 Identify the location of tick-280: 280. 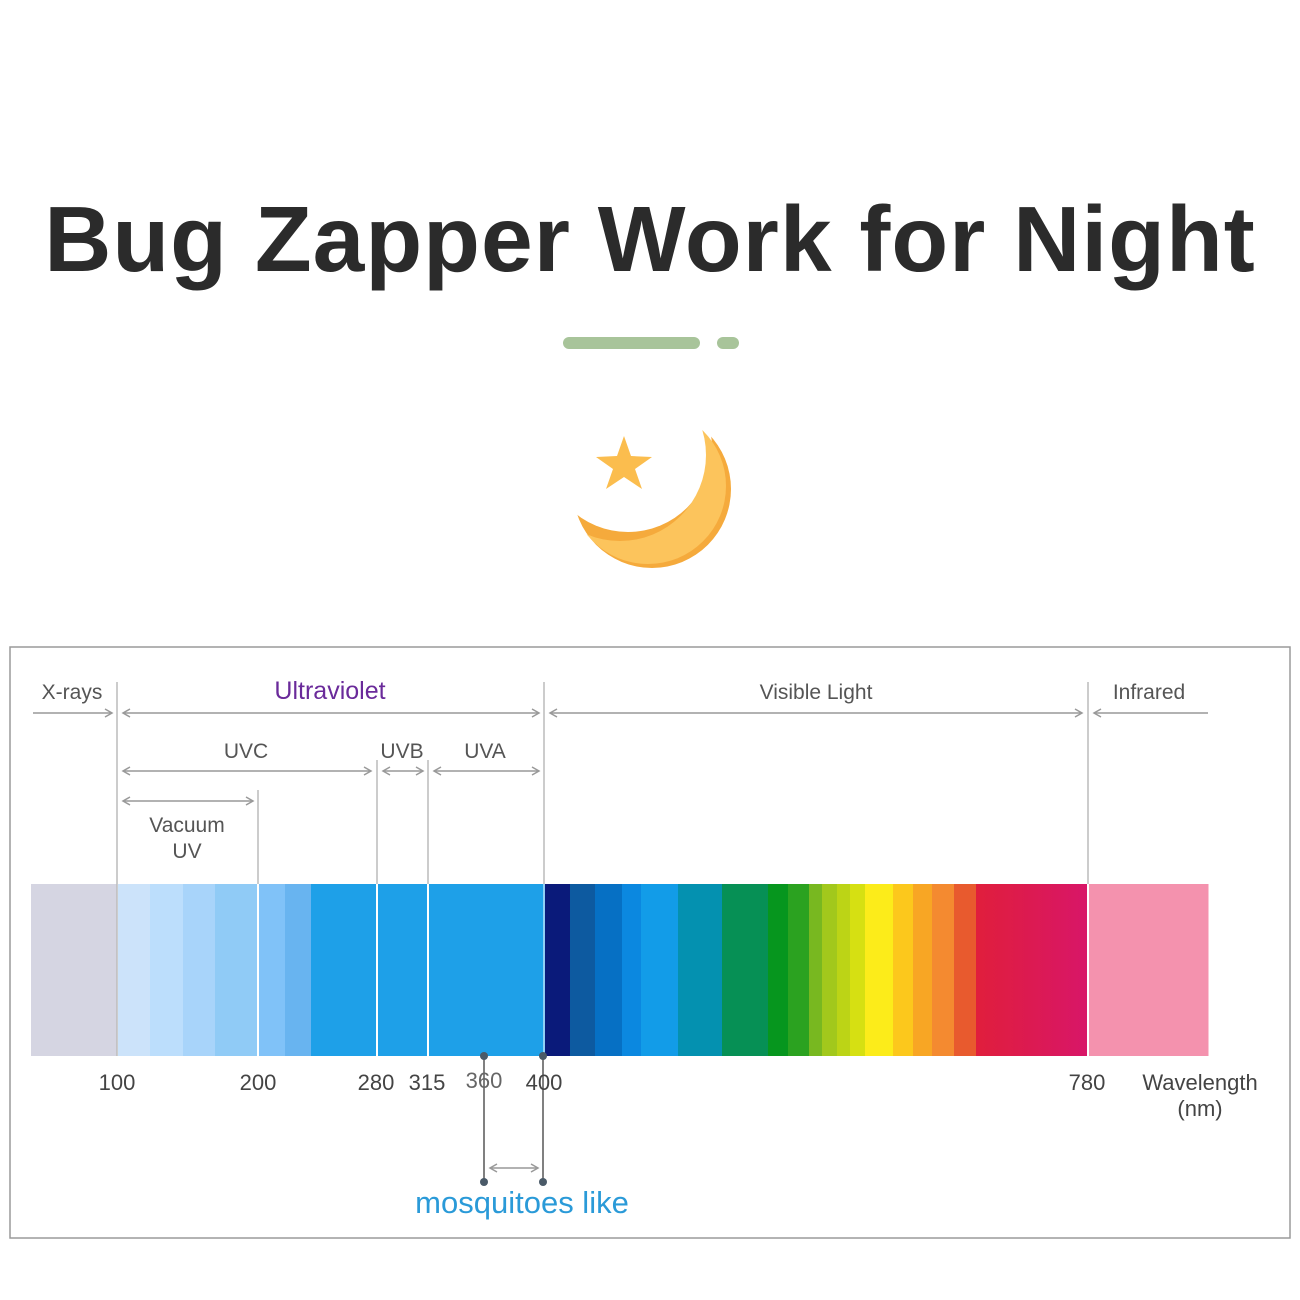
(376, 1082).